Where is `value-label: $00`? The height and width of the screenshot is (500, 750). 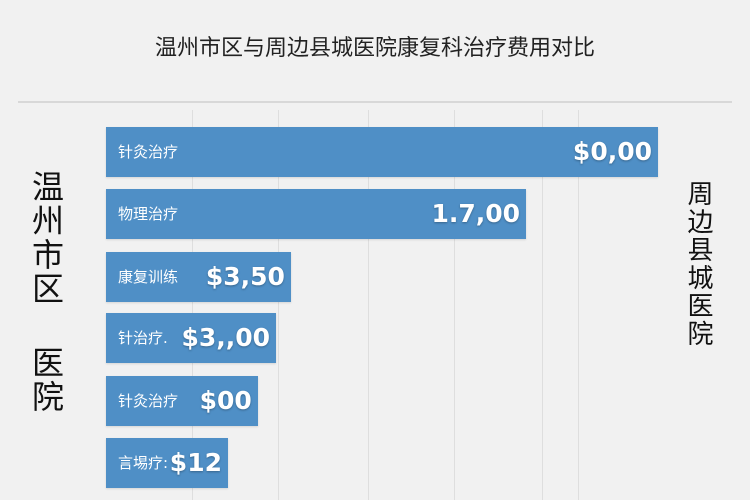
value-label: $00 is located at coordinates (225, 400).